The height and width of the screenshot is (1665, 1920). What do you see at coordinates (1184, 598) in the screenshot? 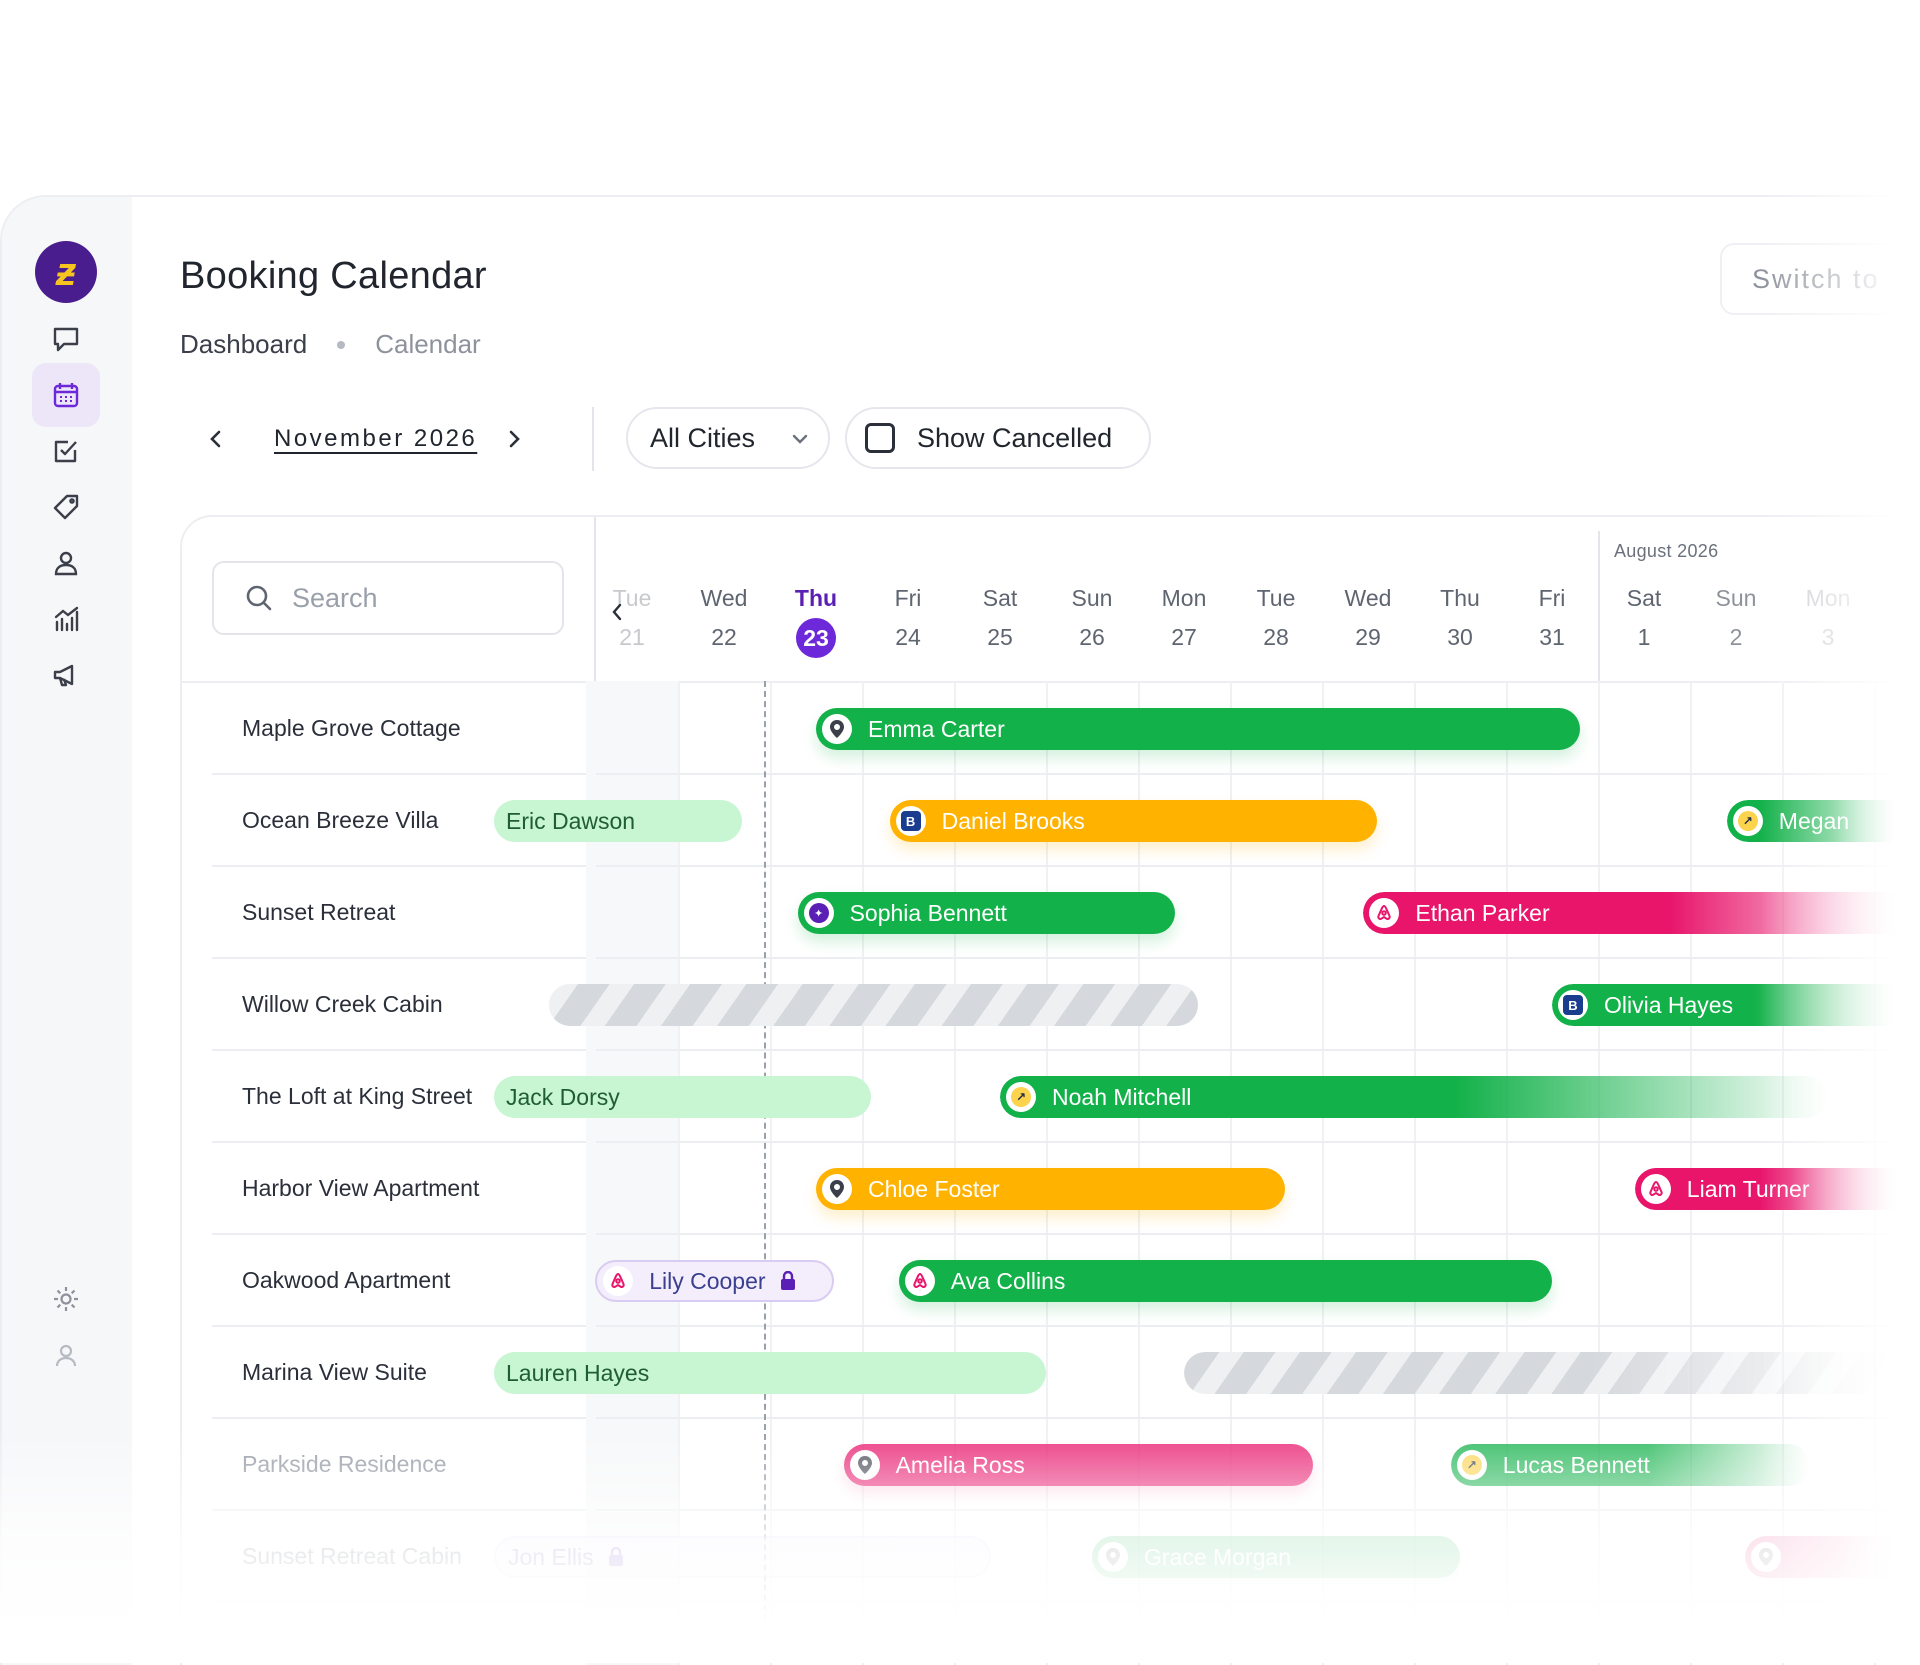
I see `day-of-week: Mon` at bounding box center [1184, 598].